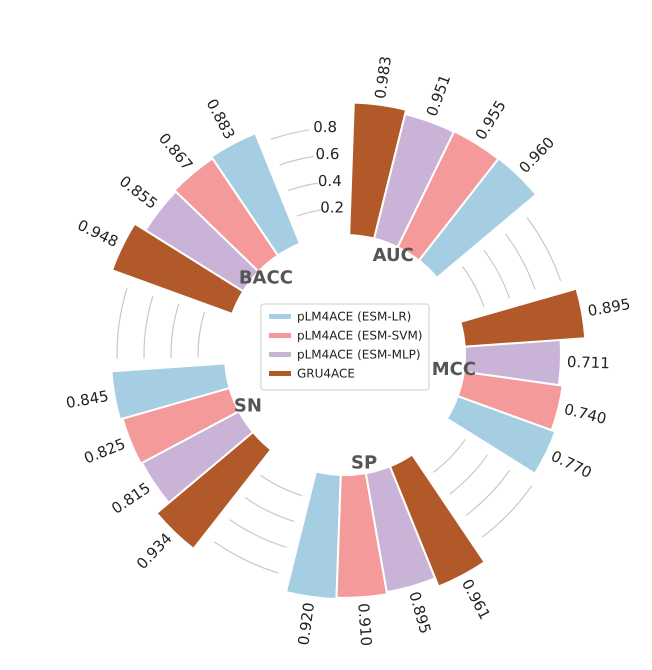 This screenshot has width=652, height=670. I want to click on text: 0.2, so click(332, 207).